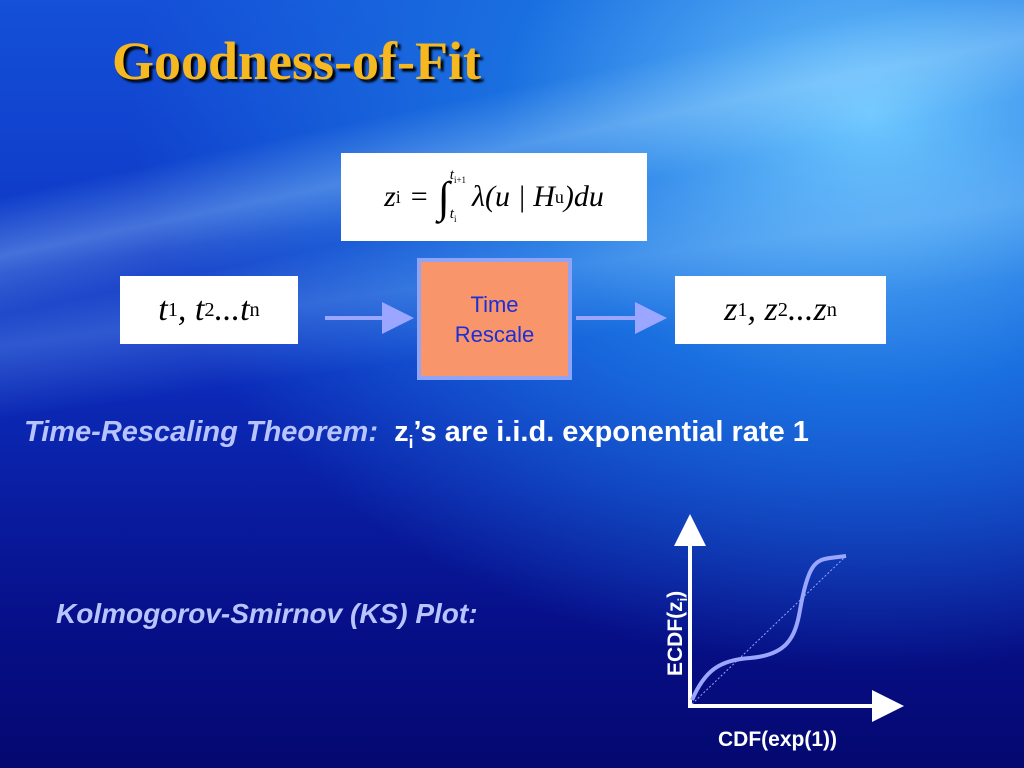 The image size is (1024, 768). I want to click on y-label-sub: i, so click(683, 599).